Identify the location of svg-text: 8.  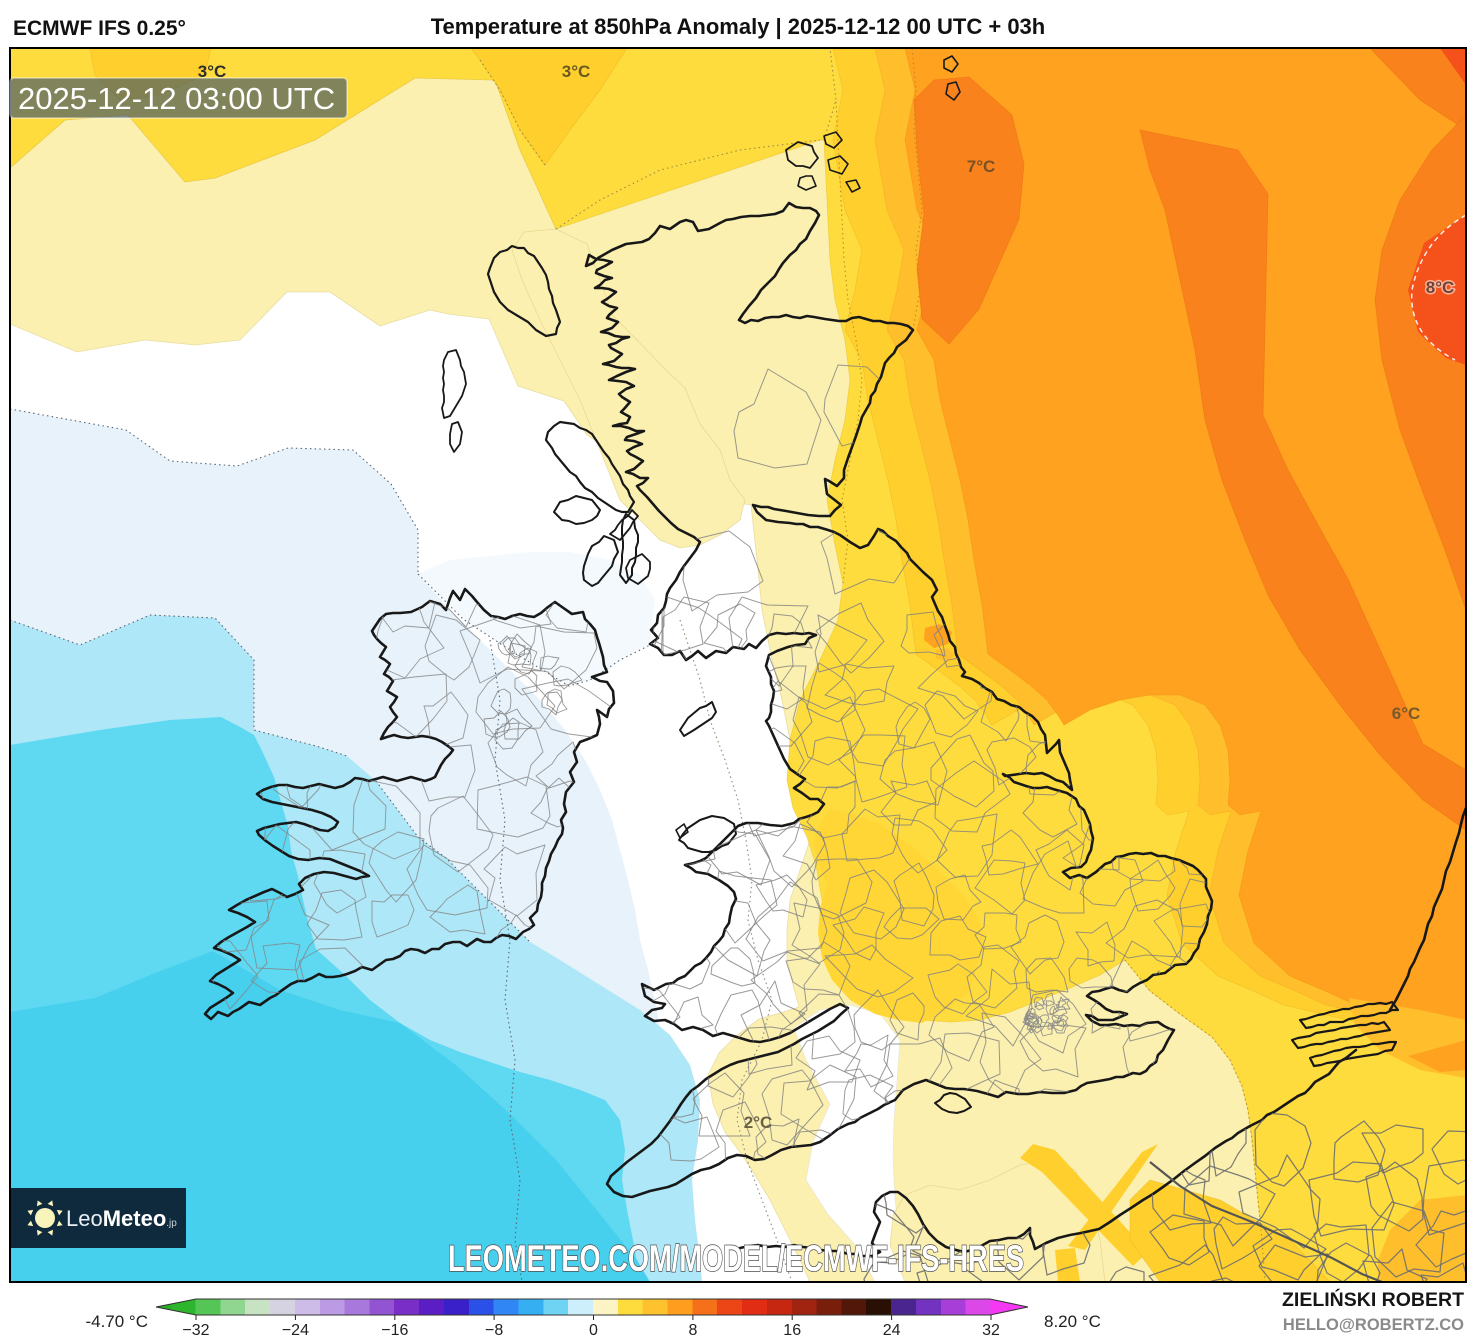
(692, 1330).